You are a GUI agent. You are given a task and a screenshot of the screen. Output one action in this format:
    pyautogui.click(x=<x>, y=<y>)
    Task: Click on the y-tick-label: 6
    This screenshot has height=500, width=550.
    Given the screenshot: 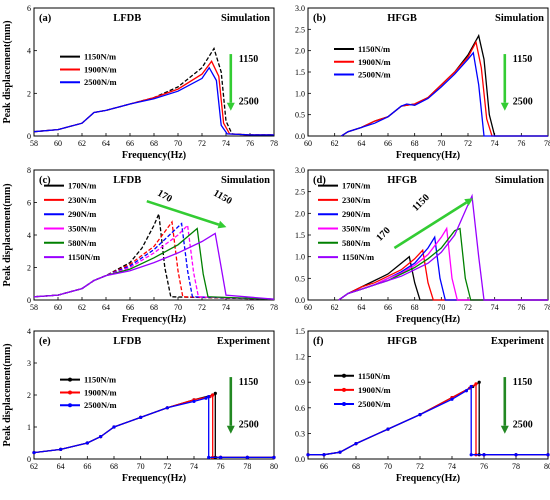 What is the action you would take?
    pyautogui.click(x=29, y=203)
    